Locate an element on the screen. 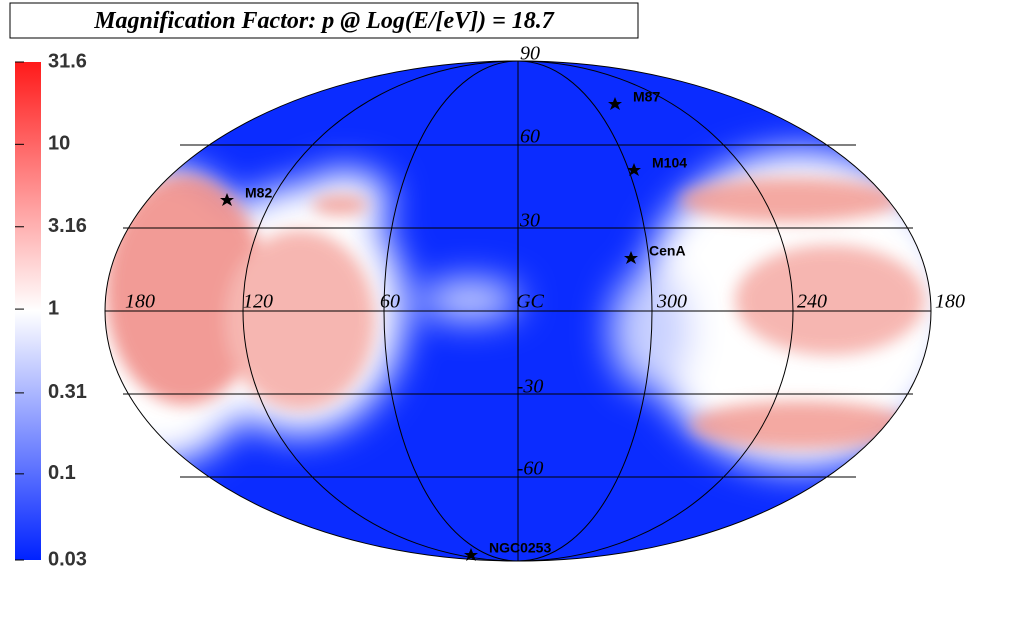 The image size is (1036, 622). latitude-label: -60 is located at coordinates (530, 469).